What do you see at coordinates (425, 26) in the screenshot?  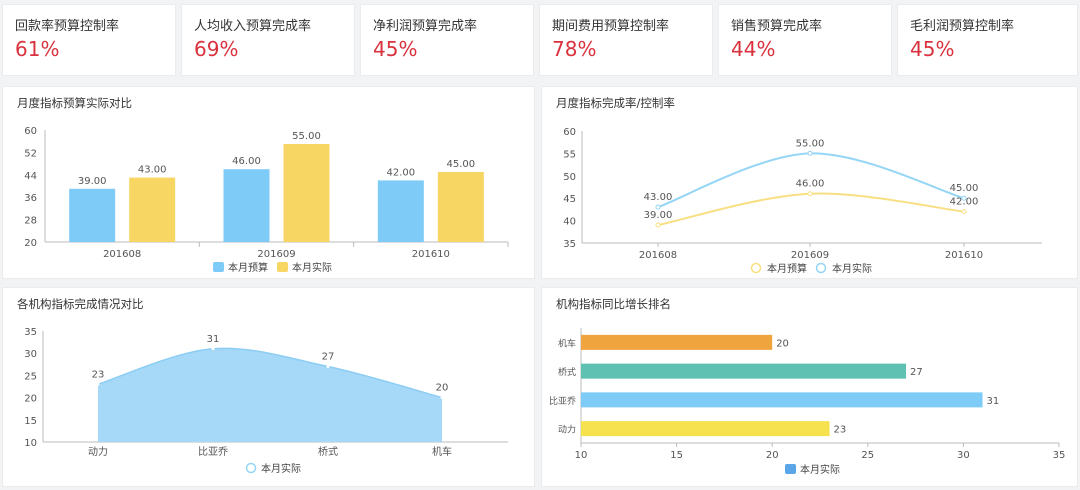 I see `kpi-label: 净利润预算完成率` at bounding box center [425, 26].